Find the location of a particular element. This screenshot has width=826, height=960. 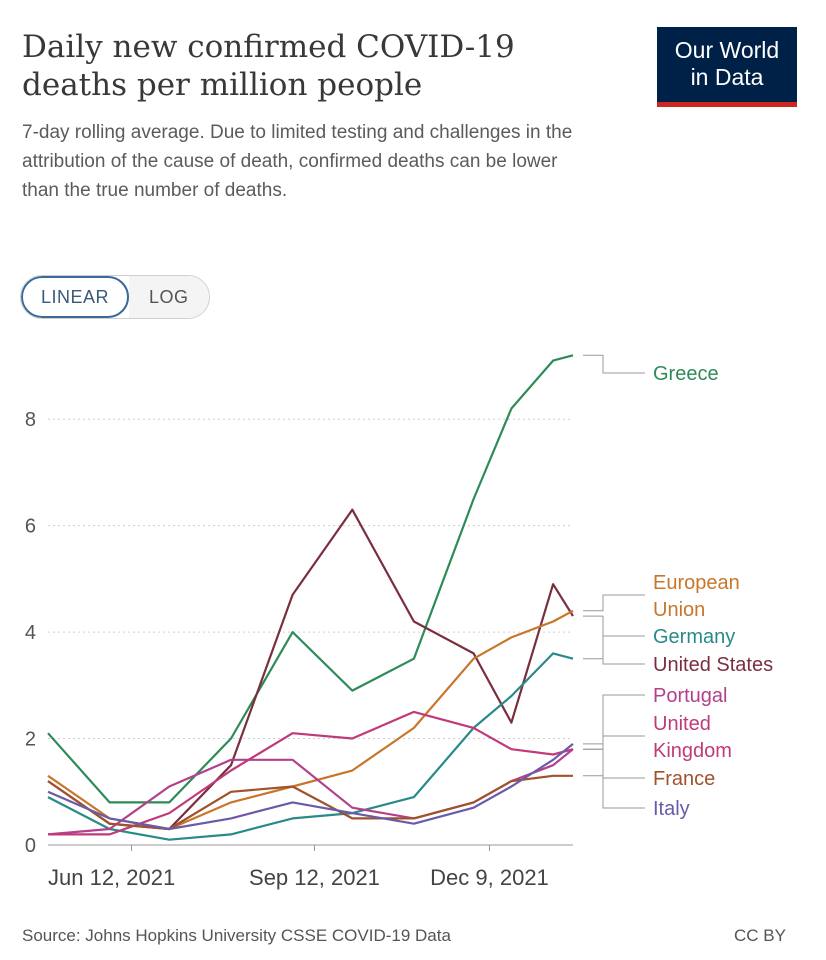

legend-label-united-kingdom: United Kingdom is located at coordinates (692, 737).